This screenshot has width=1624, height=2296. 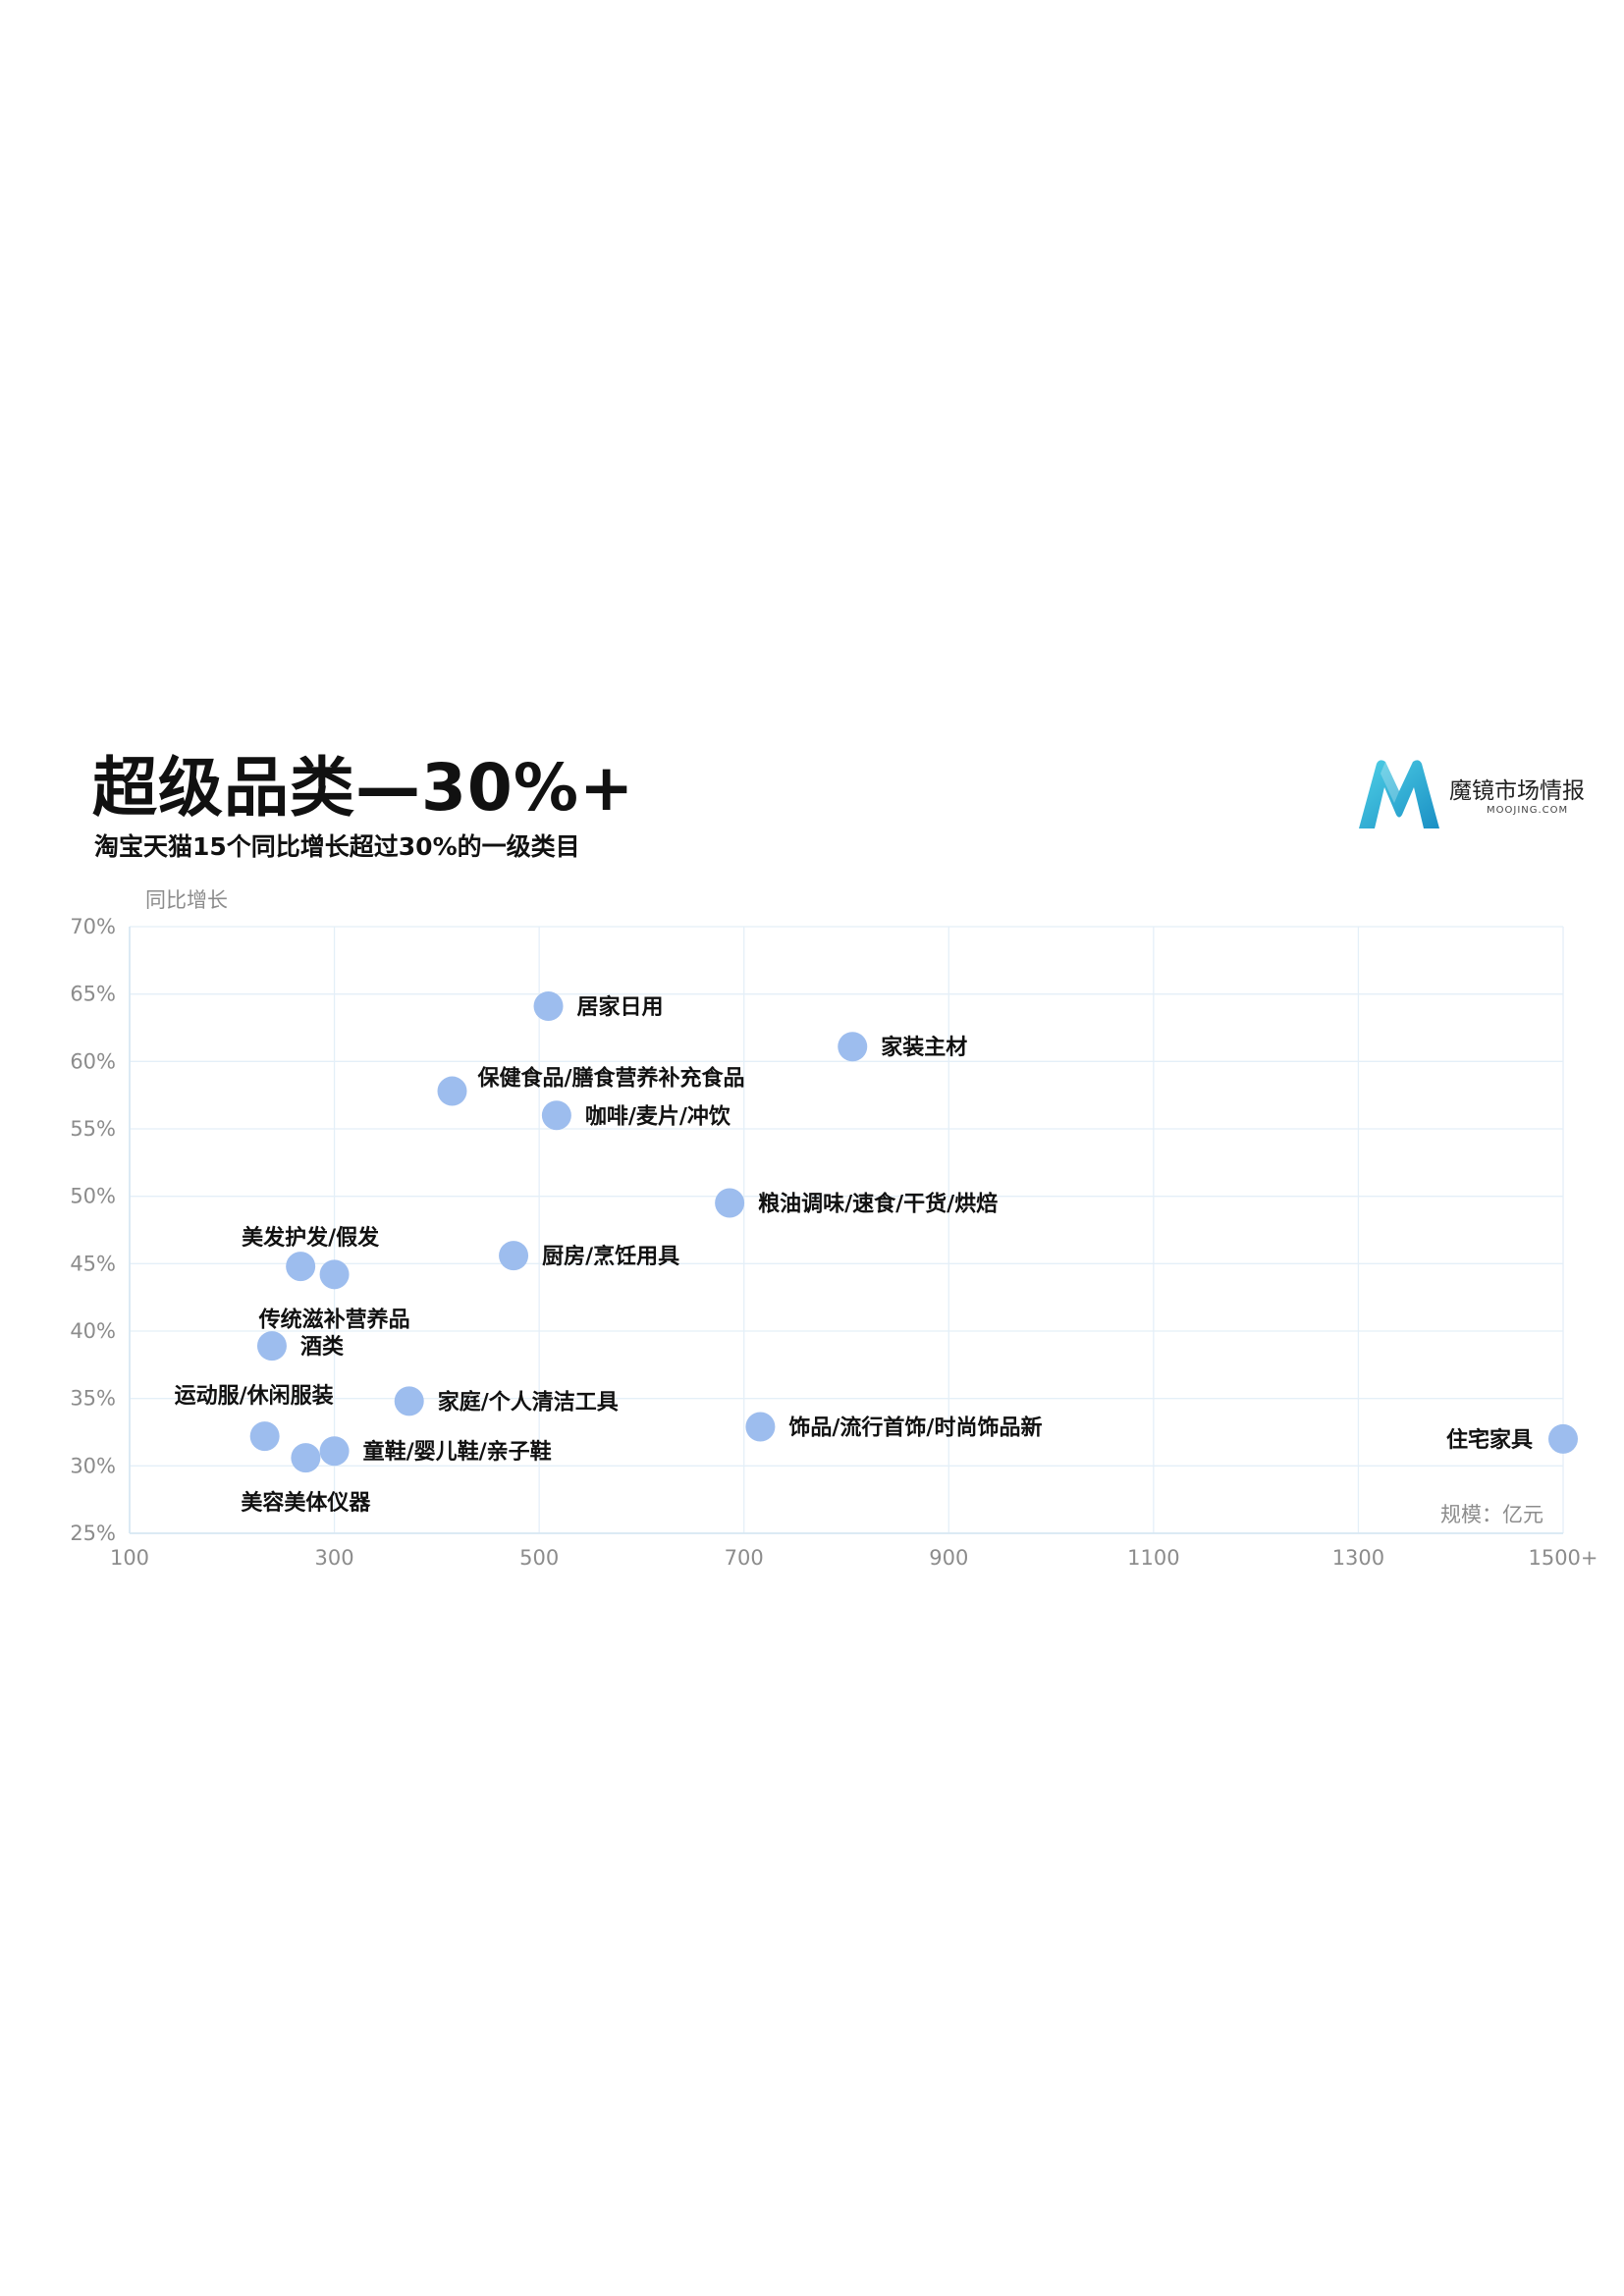 What do you see at coordinates (363, 788) in the screenshot?
I see `page-title: 超级品类—30%+` at bounding box center [363, 788].